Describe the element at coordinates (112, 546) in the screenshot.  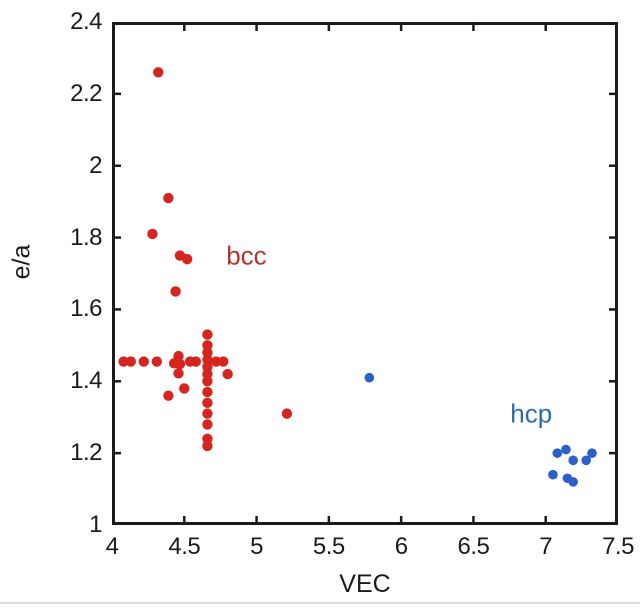
I see `x-tick-label: 4` at that location.